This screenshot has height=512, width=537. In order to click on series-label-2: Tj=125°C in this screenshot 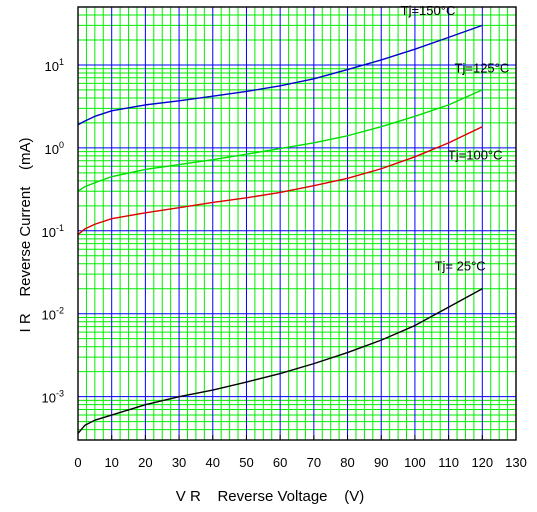, I will do `click(482, 68)`.